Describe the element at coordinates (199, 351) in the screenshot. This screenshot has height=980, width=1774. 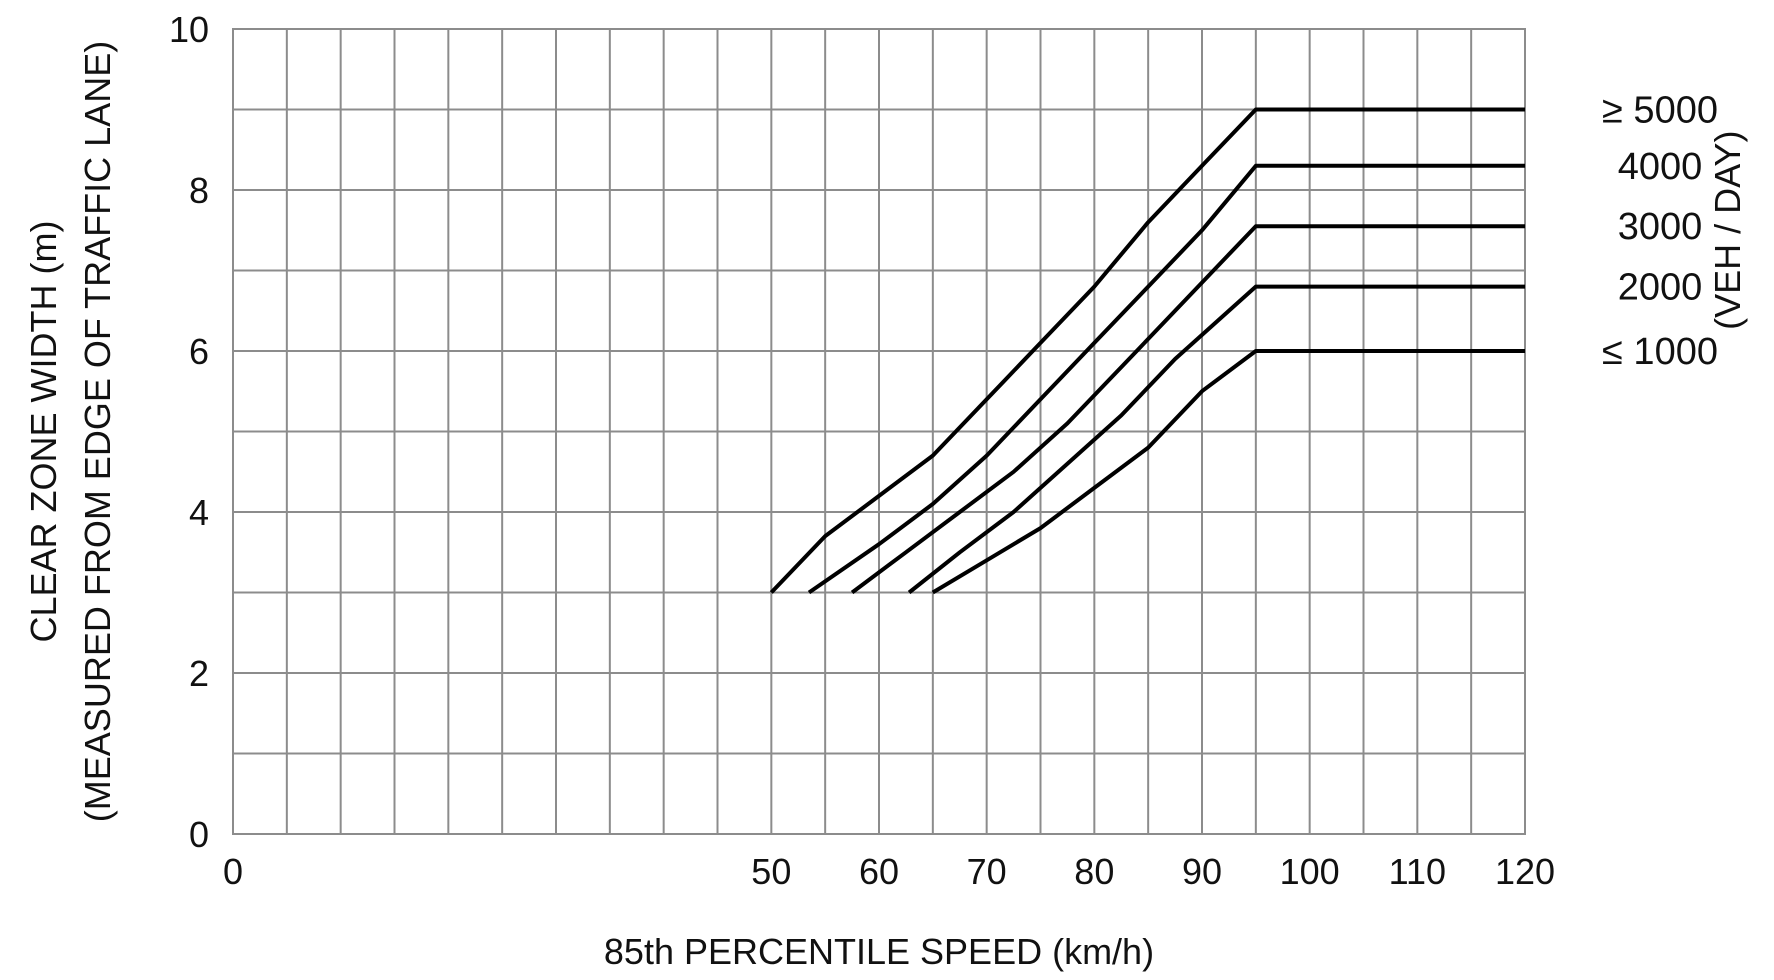
I see `y-tick-label: 6` at that location.